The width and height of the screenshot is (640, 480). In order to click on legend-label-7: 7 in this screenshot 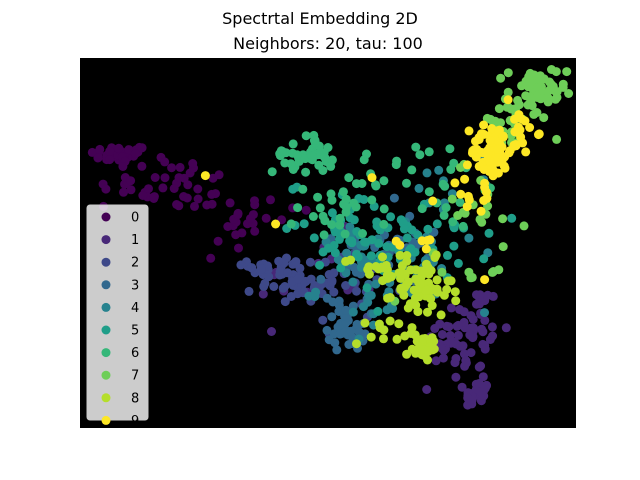, I will do `click(135, 376)`.